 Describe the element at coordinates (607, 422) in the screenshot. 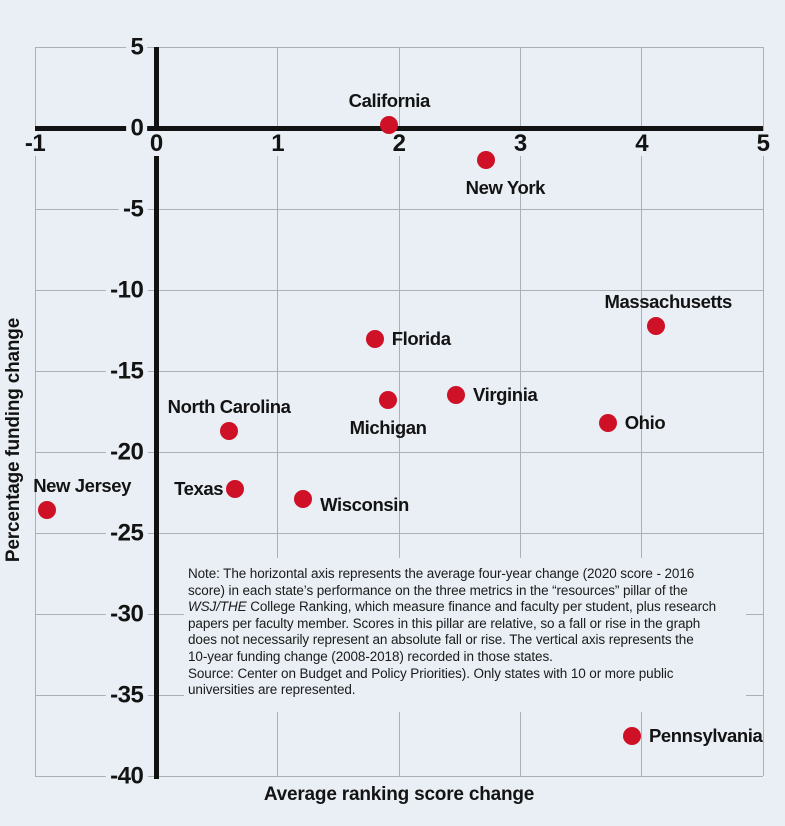

I see `data-point-ohio` at that location.